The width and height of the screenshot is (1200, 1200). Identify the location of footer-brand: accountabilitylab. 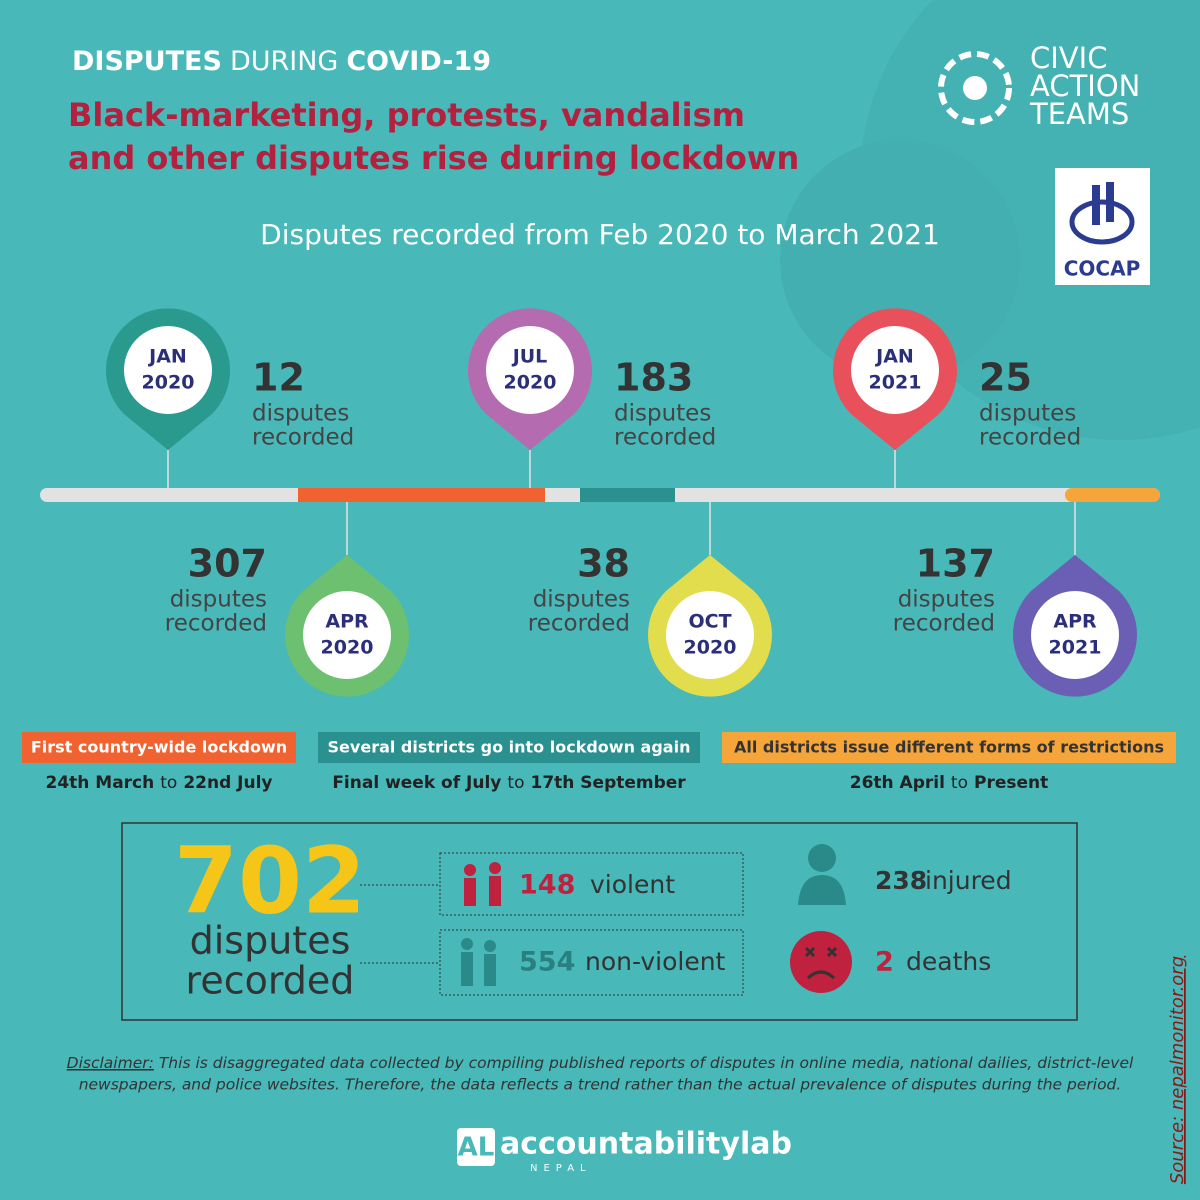
(646, 1144).